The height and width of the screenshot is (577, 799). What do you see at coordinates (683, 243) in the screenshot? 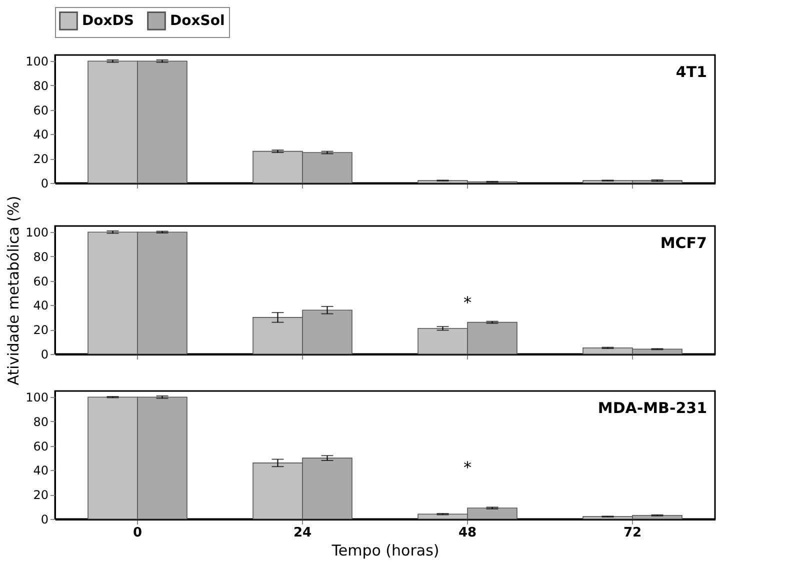
I see `text: MCF7` at bounding box center [683, 243].